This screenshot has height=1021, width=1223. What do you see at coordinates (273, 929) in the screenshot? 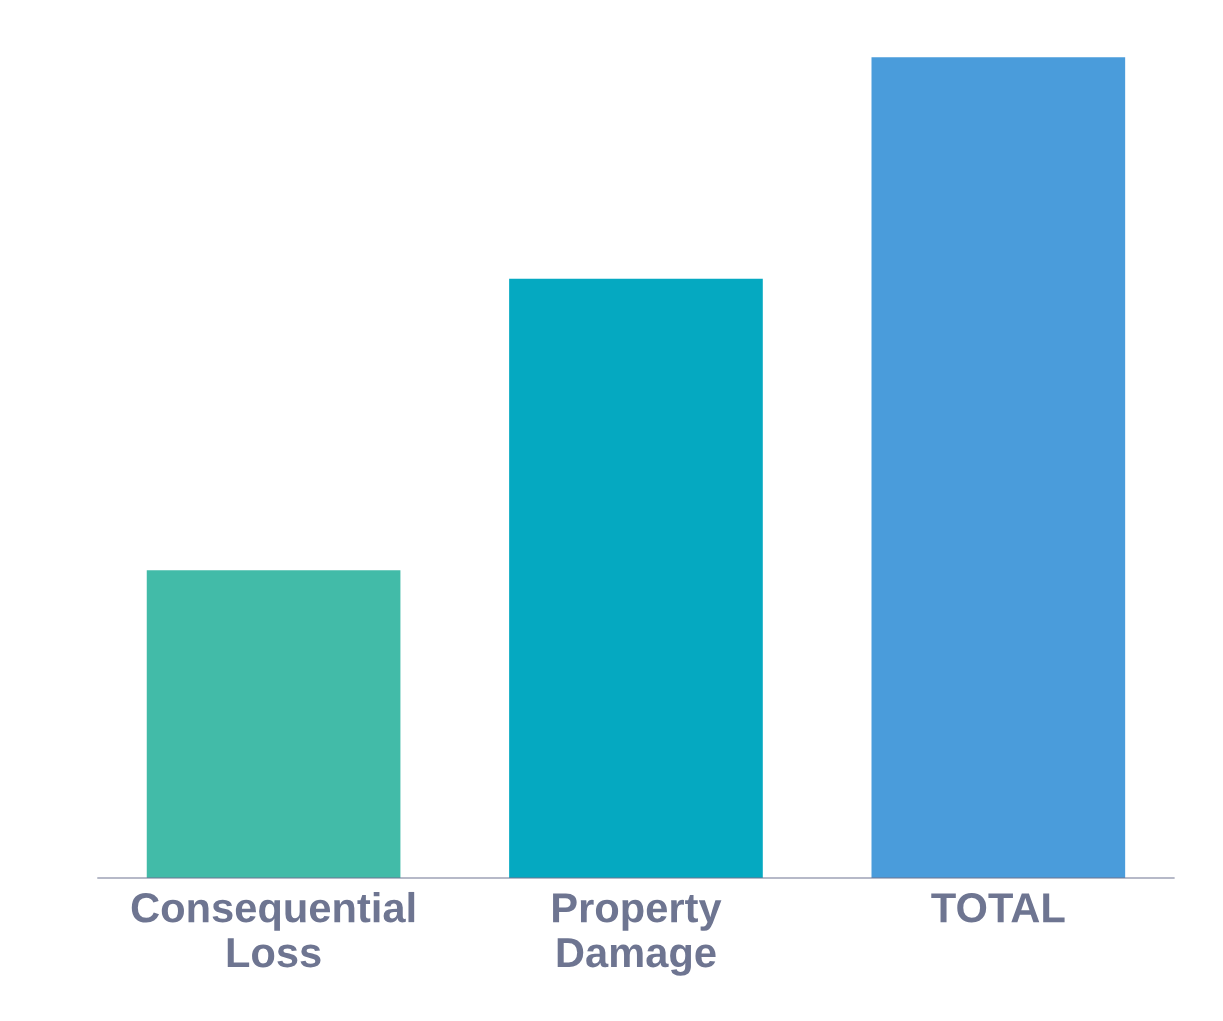
I see `x-tick-label: Consequential Loss` at bounding box center [273, 929].